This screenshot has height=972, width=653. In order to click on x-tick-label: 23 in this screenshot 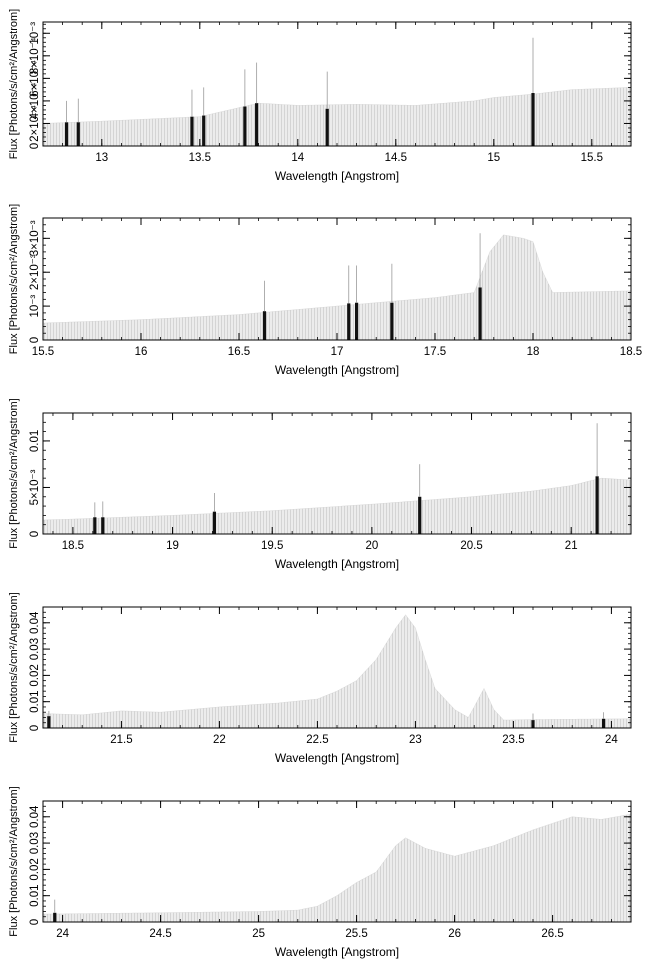, I will do `click(415, 740)`.